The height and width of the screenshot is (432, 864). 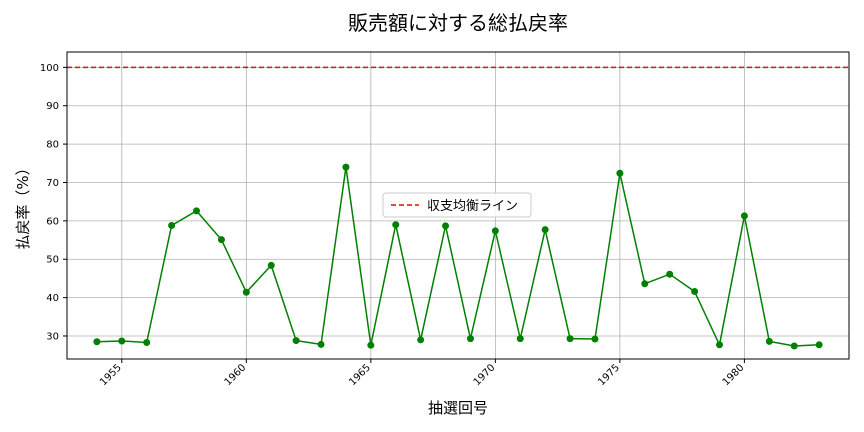 I want to click on y-tick-label: 30, so click(x=52, y=336).